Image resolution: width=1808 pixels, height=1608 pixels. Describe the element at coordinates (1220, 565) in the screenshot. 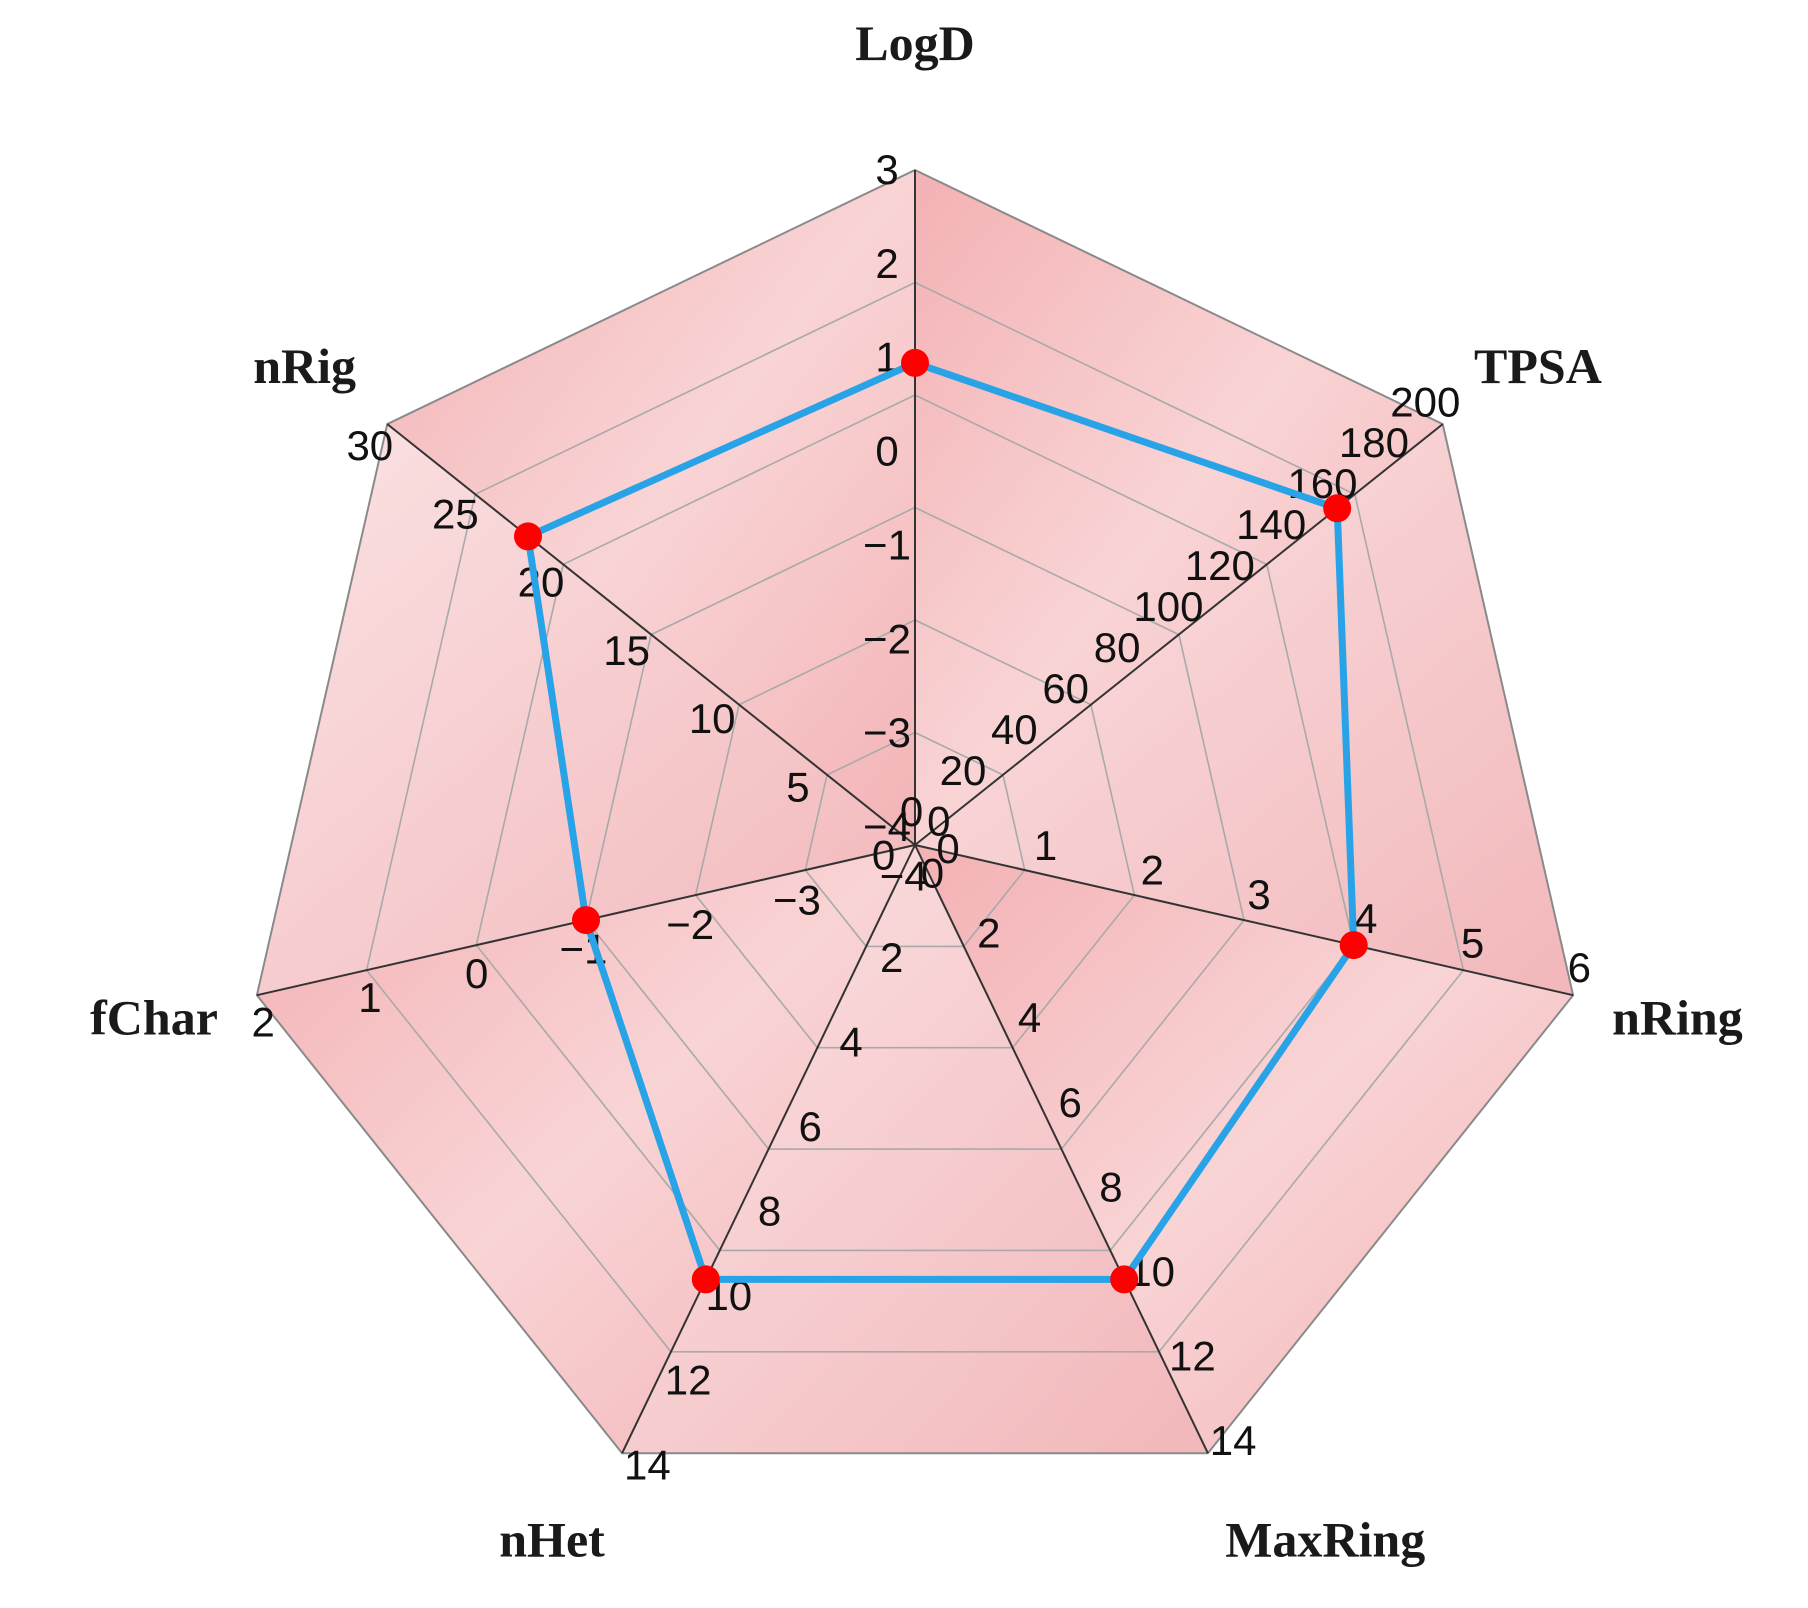

I see `tick-label-tpsa: 120` at that location.